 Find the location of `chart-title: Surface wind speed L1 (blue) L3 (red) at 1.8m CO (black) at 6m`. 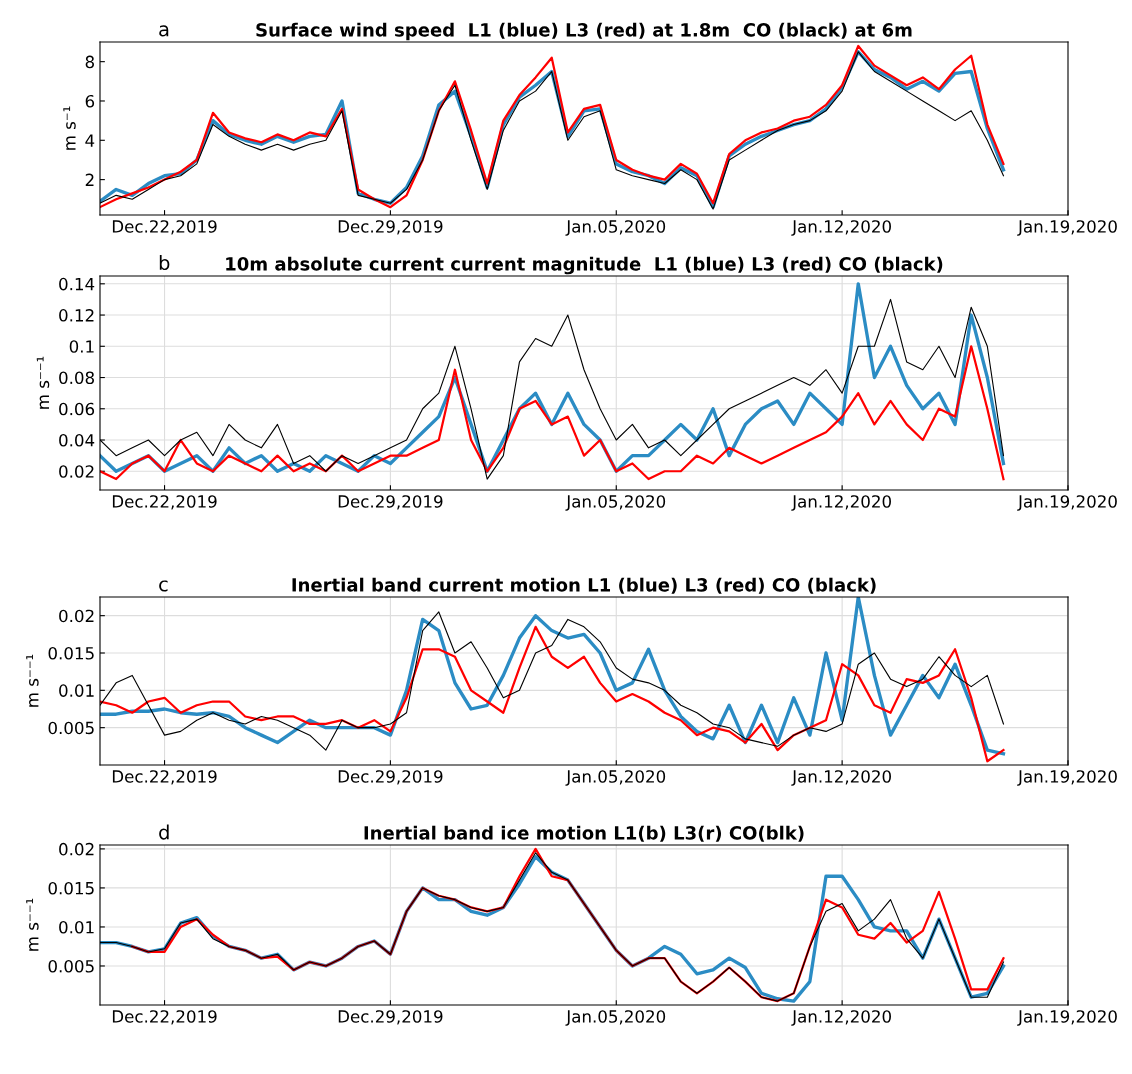

chart-title: Surface wind speed L1 (blue) L3 (red) at 1.8m CO (black) at 6m is located at coordinates (584, 31).